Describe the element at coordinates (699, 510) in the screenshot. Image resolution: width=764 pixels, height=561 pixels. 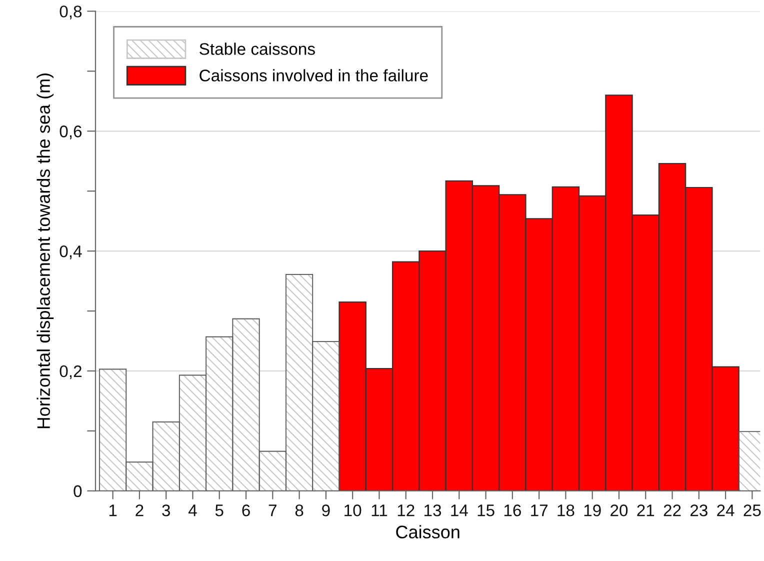
I see `x-tick-label: 23` at that location.